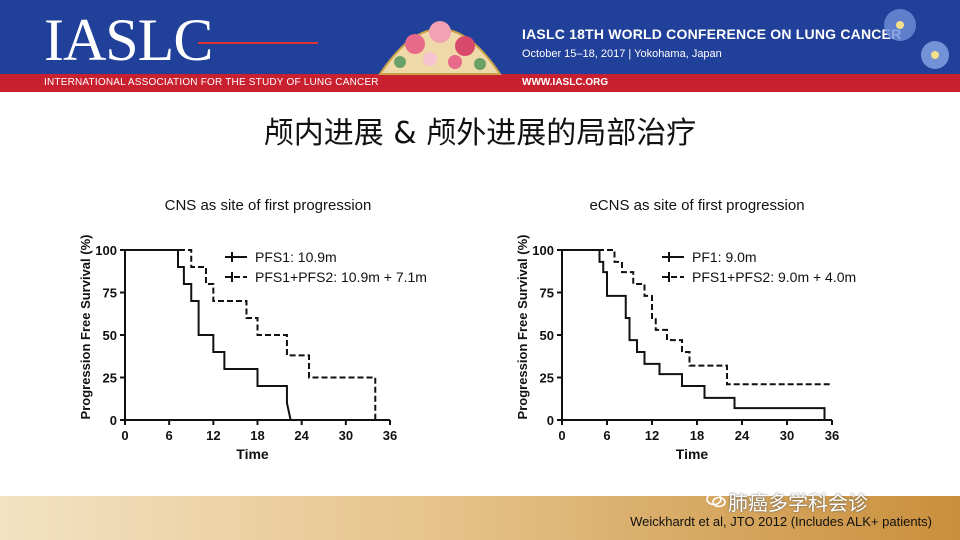 The height and width of the screenshot is (540, 960). What do you see at coordinates (742, 435) in the screenshot?
I see `chart2-x-tick-label: 24` at bounding box center [742, 435].